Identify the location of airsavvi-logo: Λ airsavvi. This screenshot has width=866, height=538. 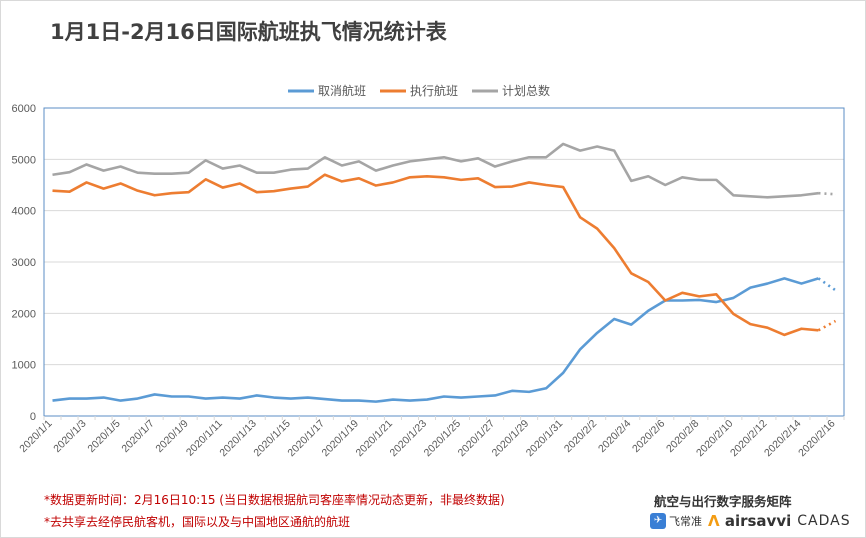
(750, 521).